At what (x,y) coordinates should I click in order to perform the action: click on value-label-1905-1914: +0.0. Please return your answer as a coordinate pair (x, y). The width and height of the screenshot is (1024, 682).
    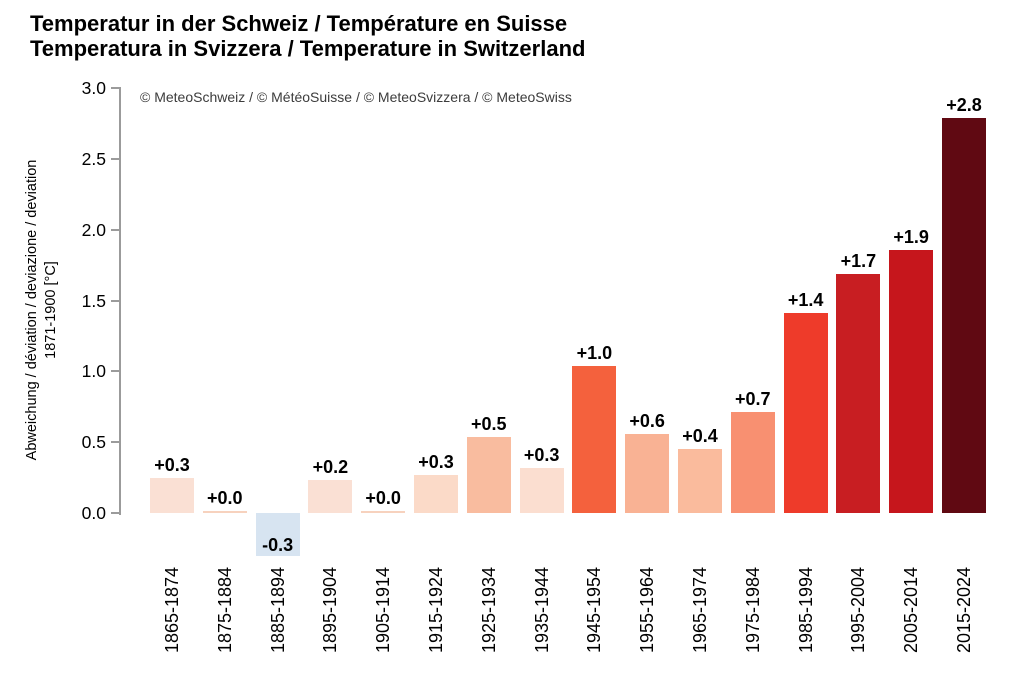
    Looking at the image, I should click on (383, 498).